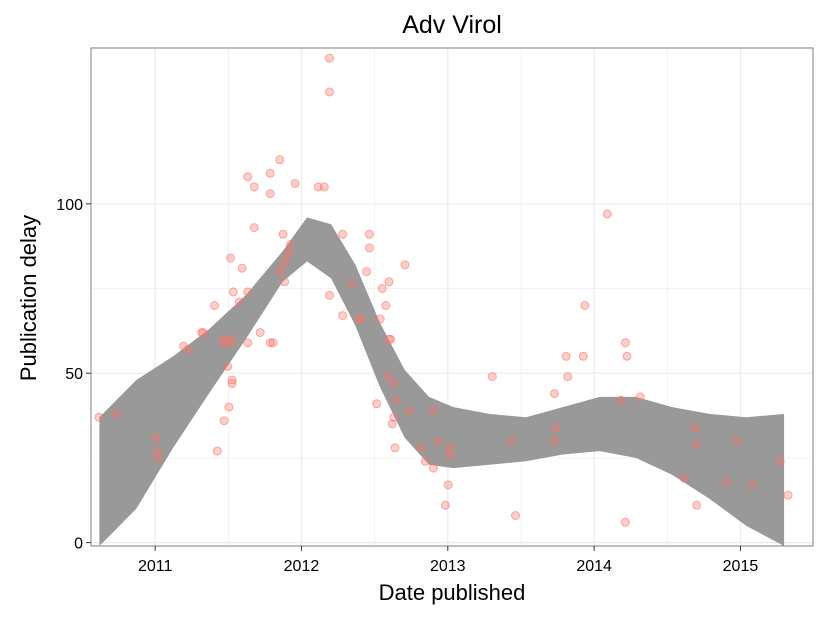  Describe the element at coordinates (155, 566) in the screenshot. I see `x-tick-label: 2011` at that location.